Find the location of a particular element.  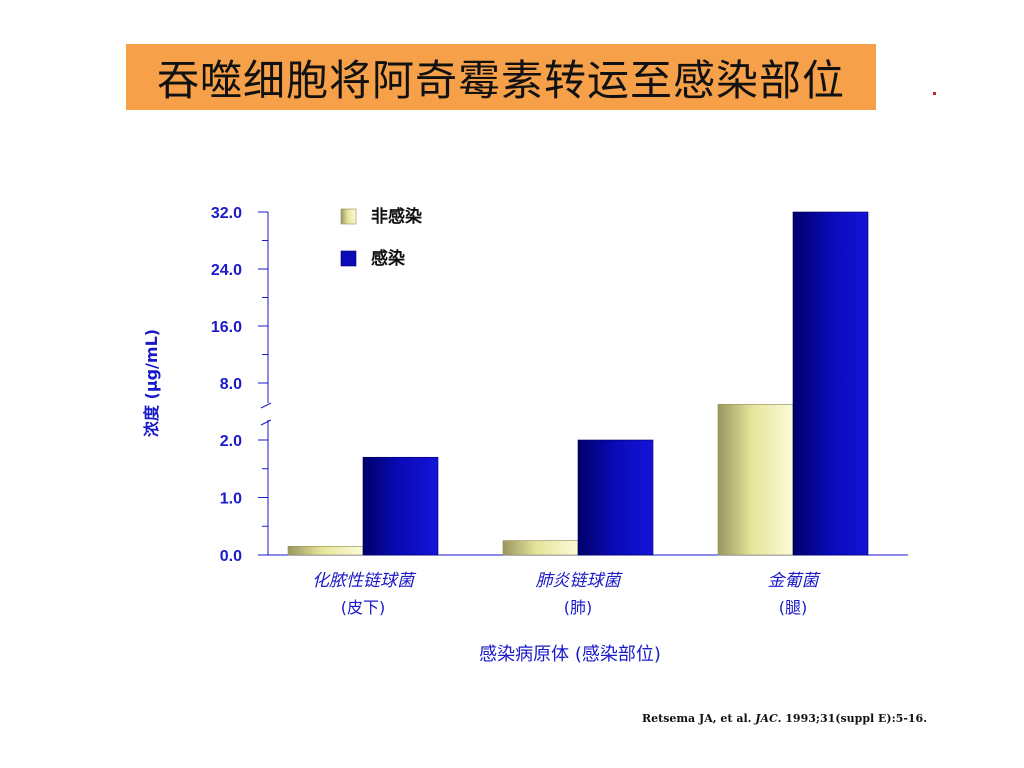

y-tick-label: 8.0 is located at coordinates (231, 384).